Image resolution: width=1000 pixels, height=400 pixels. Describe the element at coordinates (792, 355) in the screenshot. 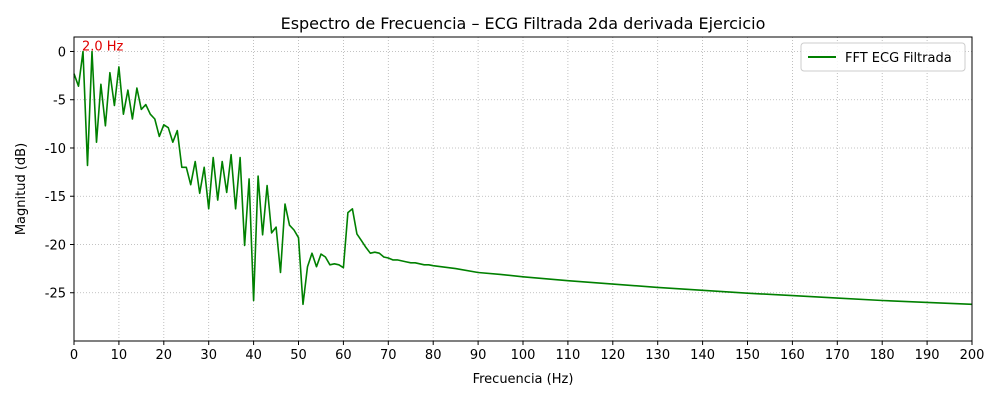

I see `x-tick-label: 160` at that location.